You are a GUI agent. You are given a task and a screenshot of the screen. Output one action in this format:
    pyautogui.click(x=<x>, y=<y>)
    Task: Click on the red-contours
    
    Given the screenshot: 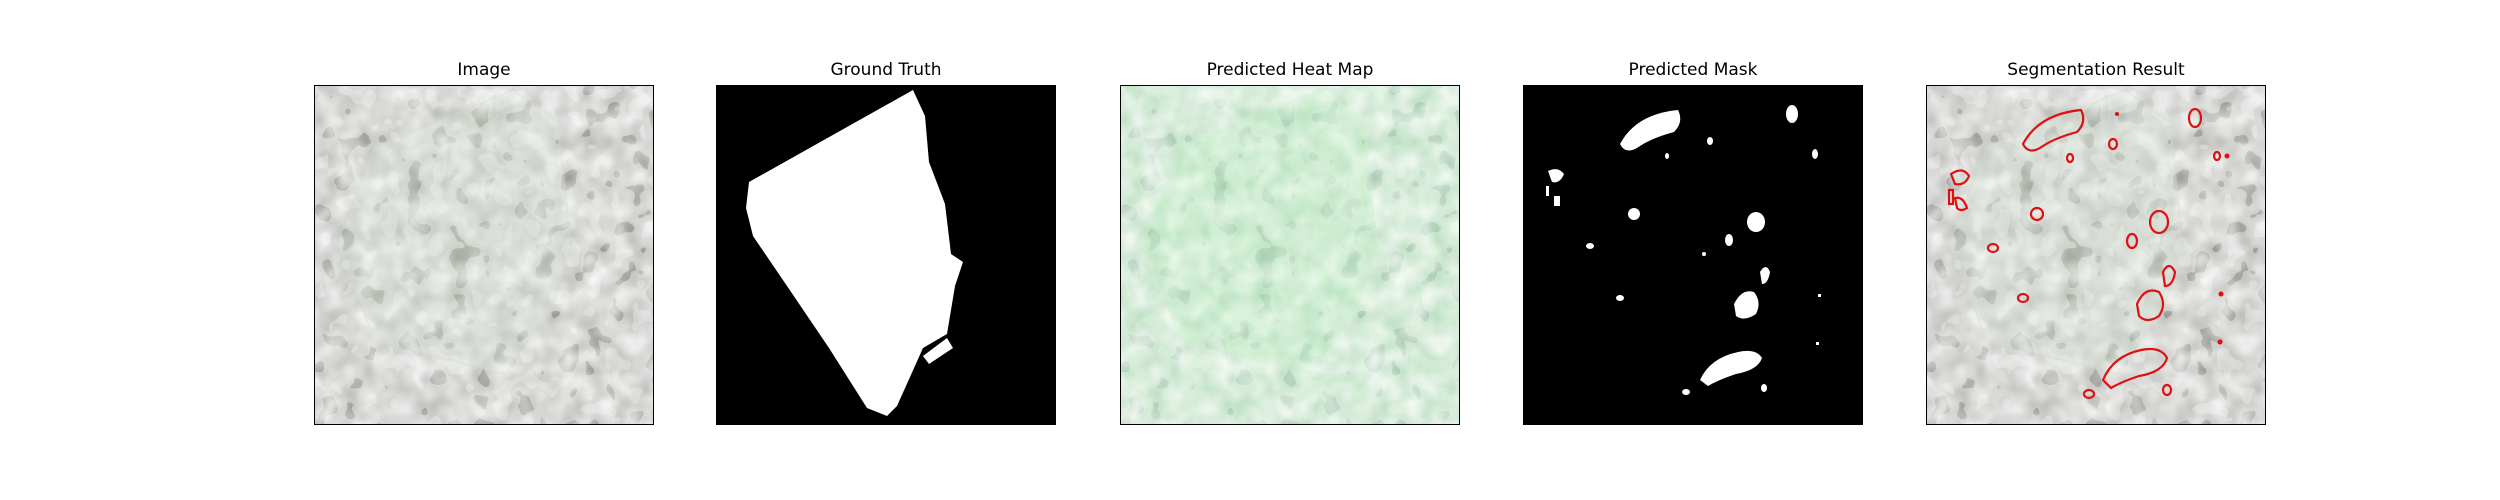 What is the action you would take?
    pyautogui.click(x=2084, y=253)
    